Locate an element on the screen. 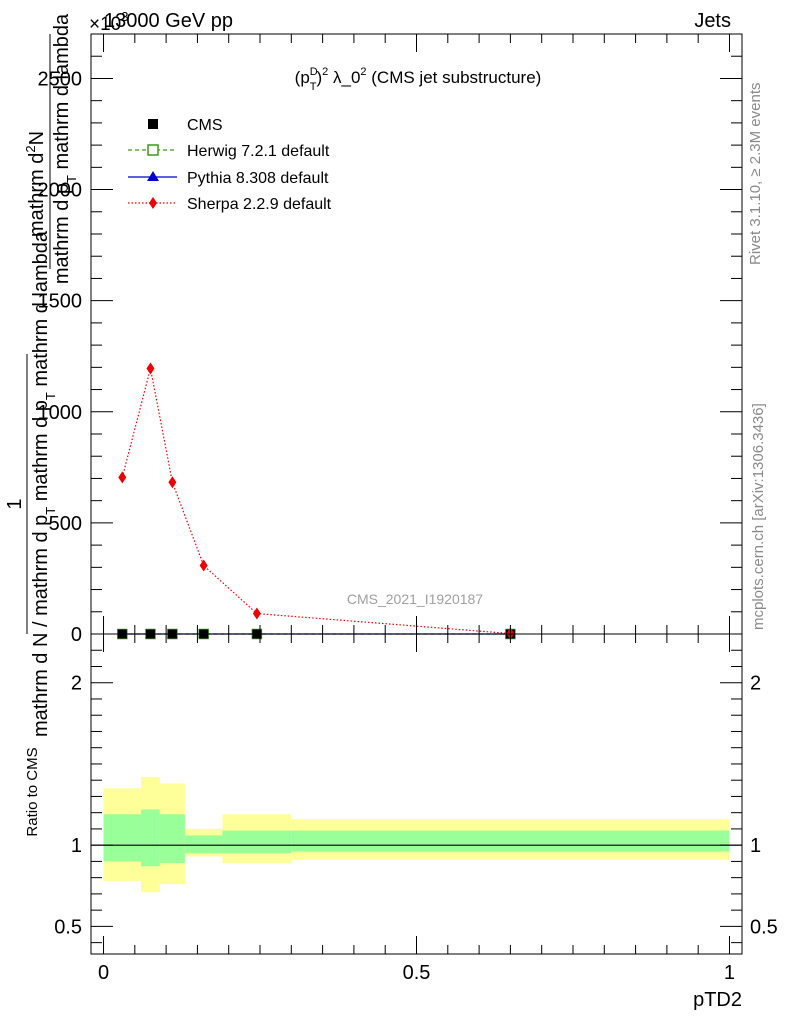  svg-text: Pythia 8.308 default is located at coordinates (258, 178).